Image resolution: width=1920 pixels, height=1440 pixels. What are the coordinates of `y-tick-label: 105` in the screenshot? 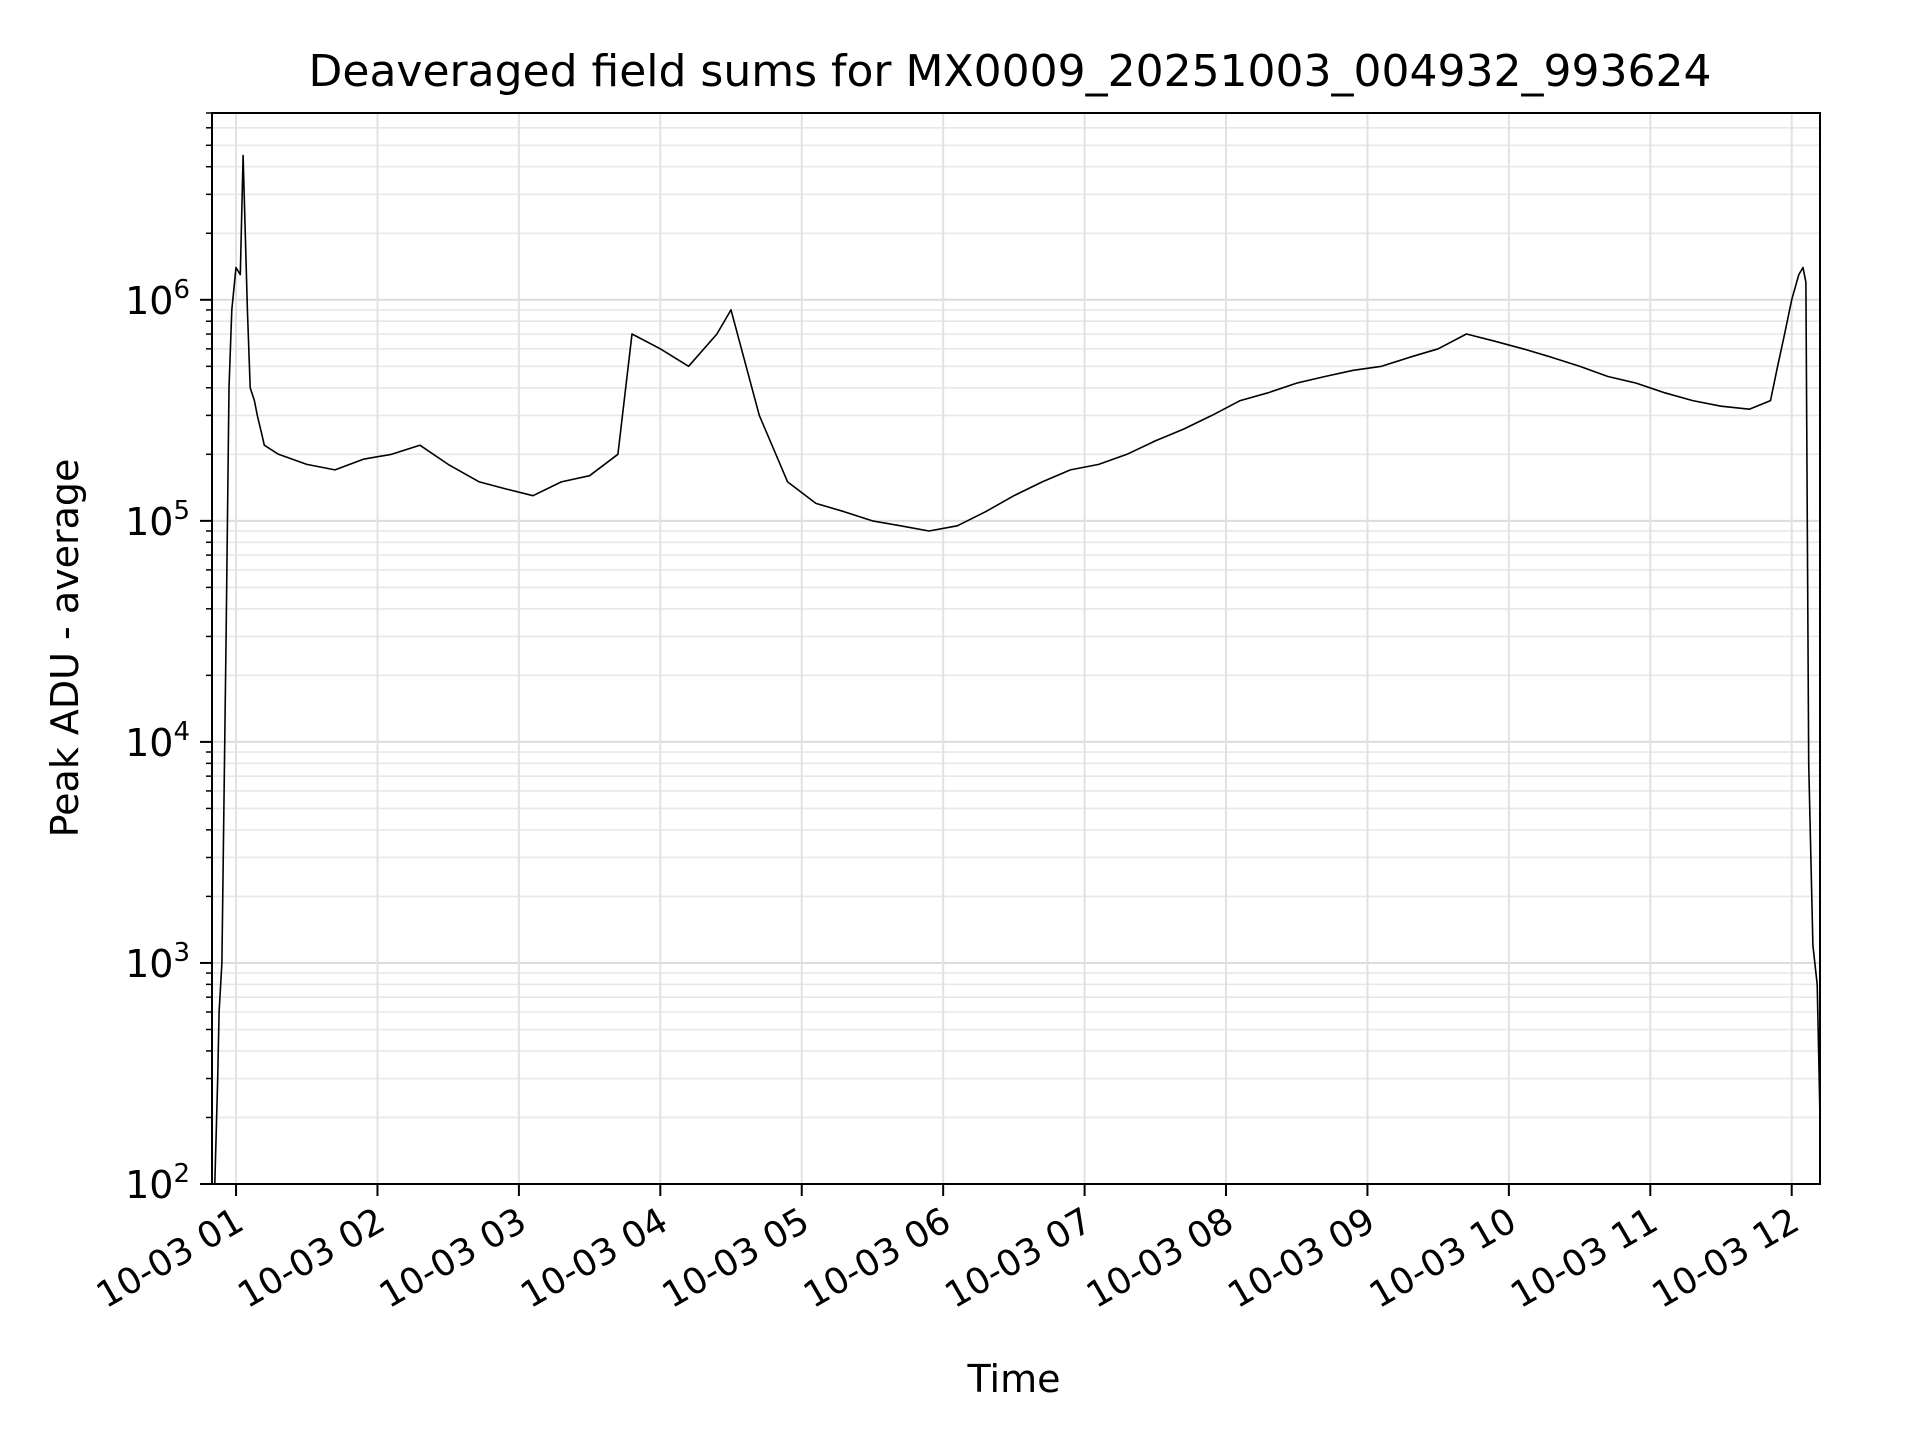 It's located at (157, 520).